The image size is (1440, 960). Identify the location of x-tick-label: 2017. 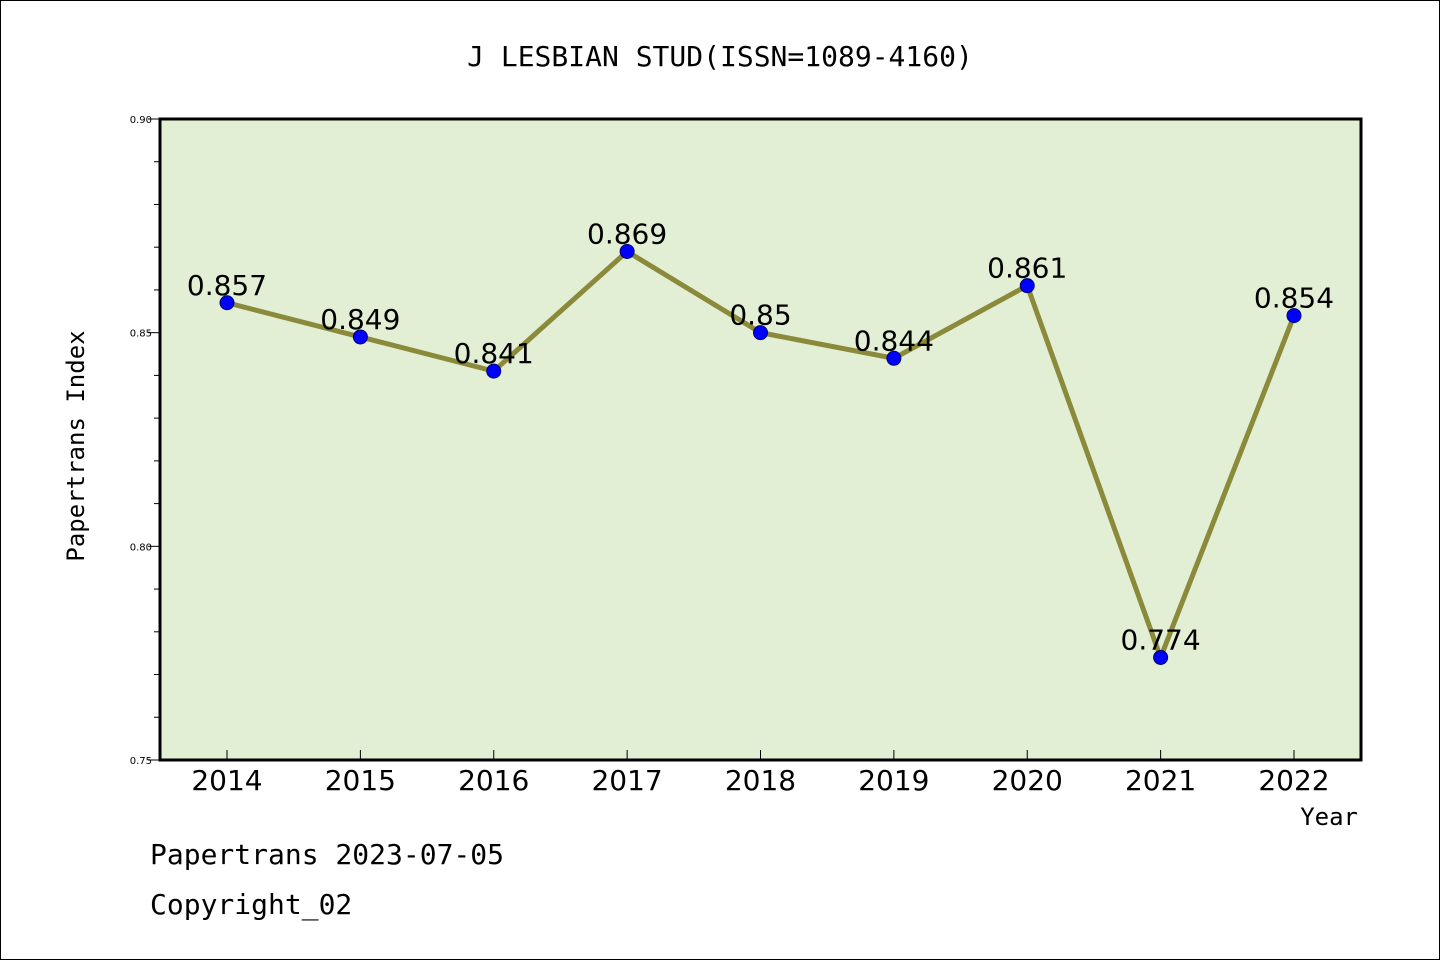
(626, 780).